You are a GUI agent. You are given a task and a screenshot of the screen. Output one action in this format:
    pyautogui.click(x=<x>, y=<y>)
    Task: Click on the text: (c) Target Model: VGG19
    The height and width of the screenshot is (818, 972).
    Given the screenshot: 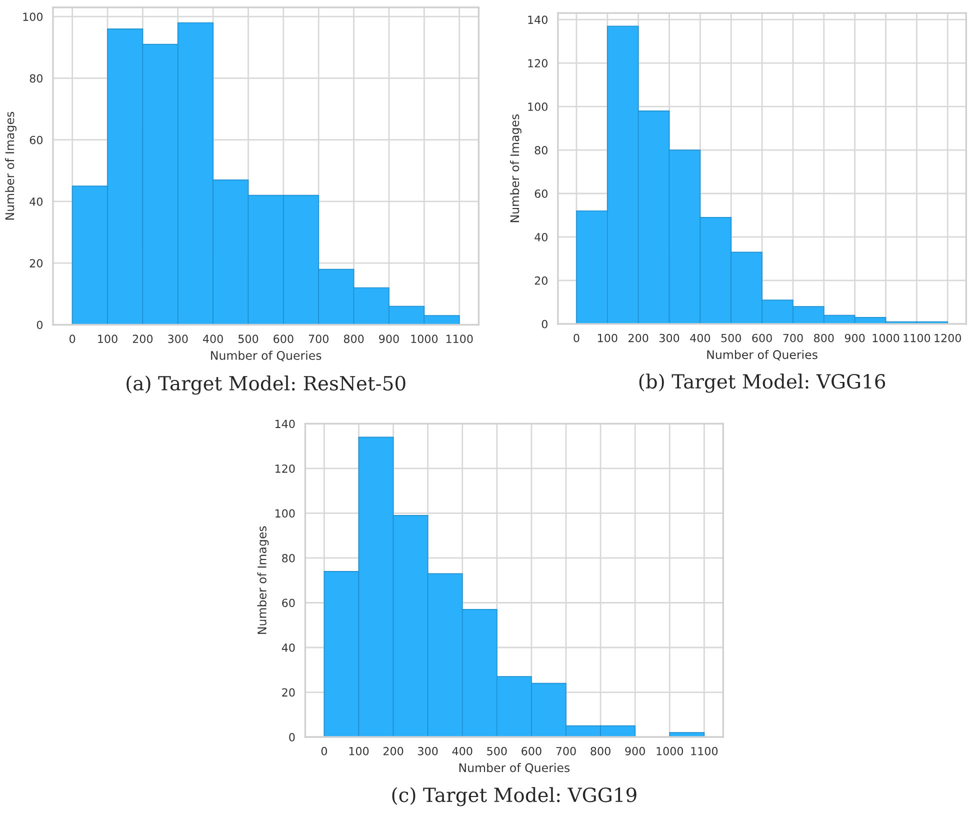 What is the action you would take?
    pyautogui.click(x=514, y=796)
    